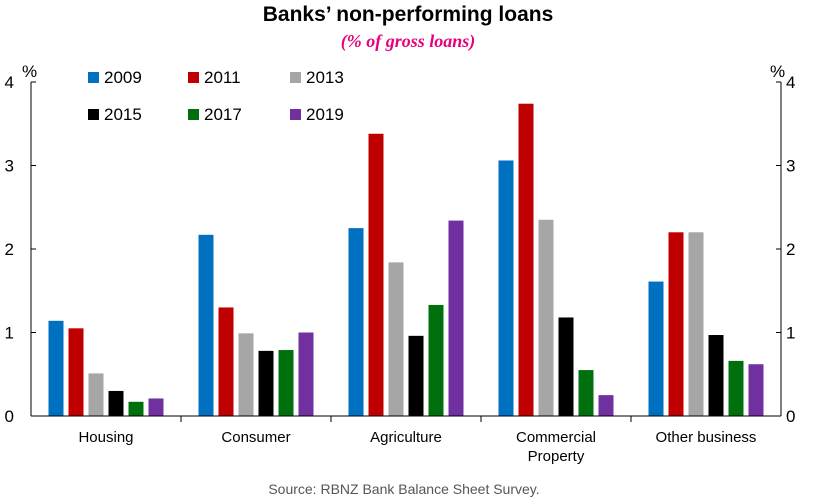 Image resolution: width=816 pixels, height=504 pixels. Describe the element at coordinates (408, 14) in the screenshot. I see `chart-title: Banks’ non-performing loans` at that location.